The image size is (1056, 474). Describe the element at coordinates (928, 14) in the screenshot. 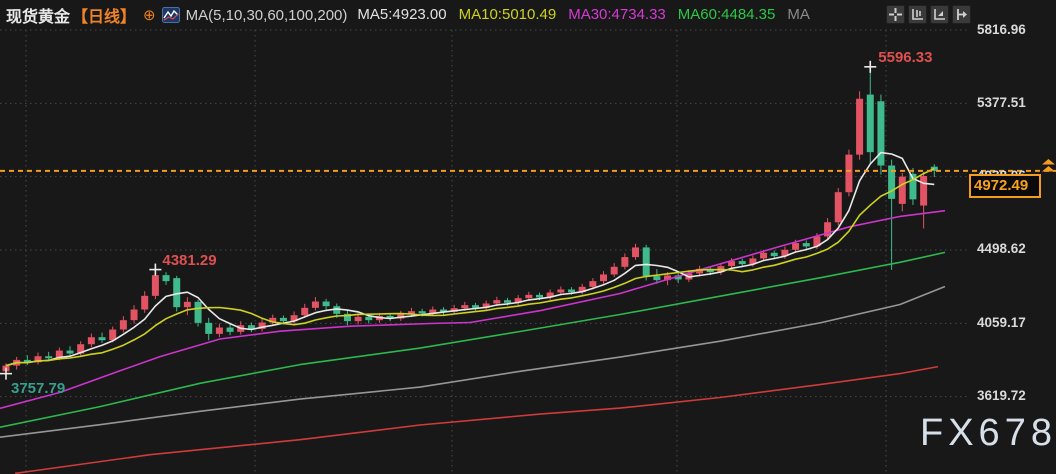

I see `chart-toolbar` at that location.